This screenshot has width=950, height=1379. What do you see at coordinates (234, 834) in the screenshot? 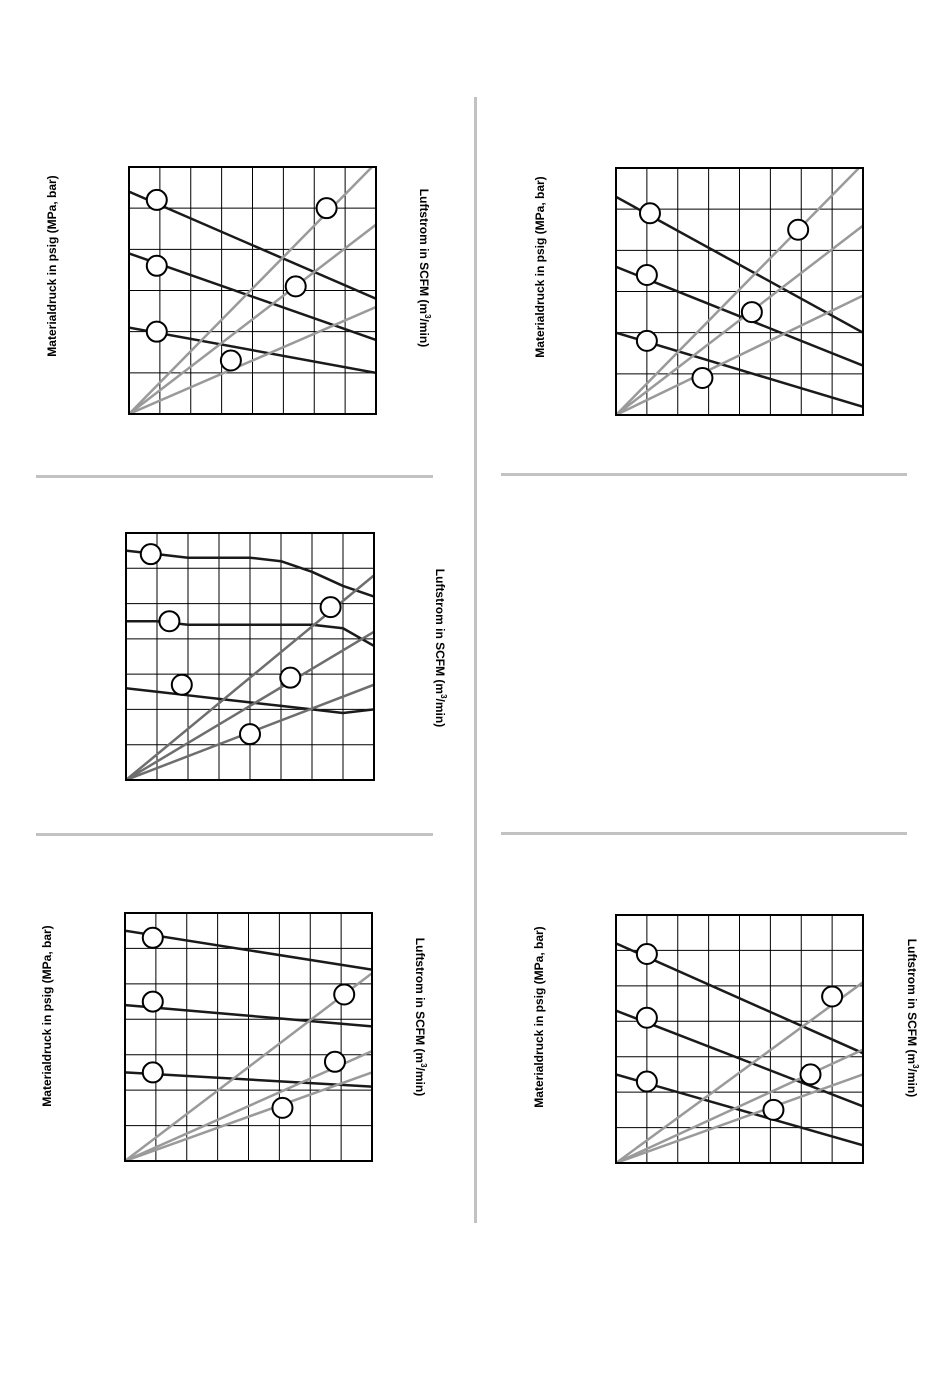
I see `divider-middle-left` at bounding box center [234, 834].